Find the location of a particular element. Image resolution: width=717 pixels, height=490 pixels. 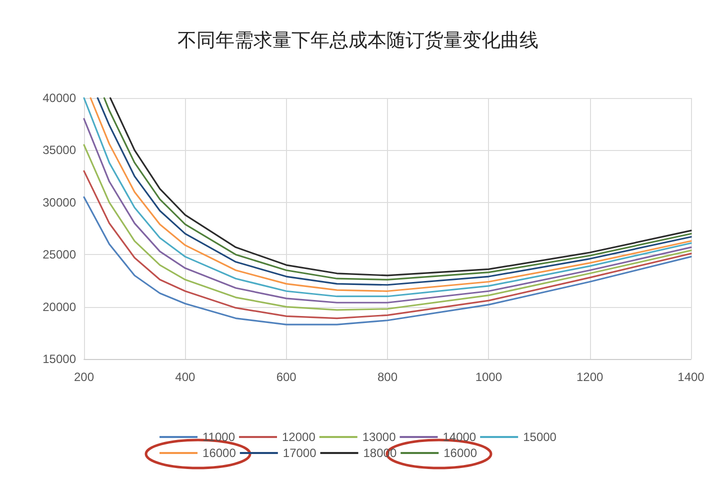

y-tick-label: 30000 is located at coordinates (59, 202).